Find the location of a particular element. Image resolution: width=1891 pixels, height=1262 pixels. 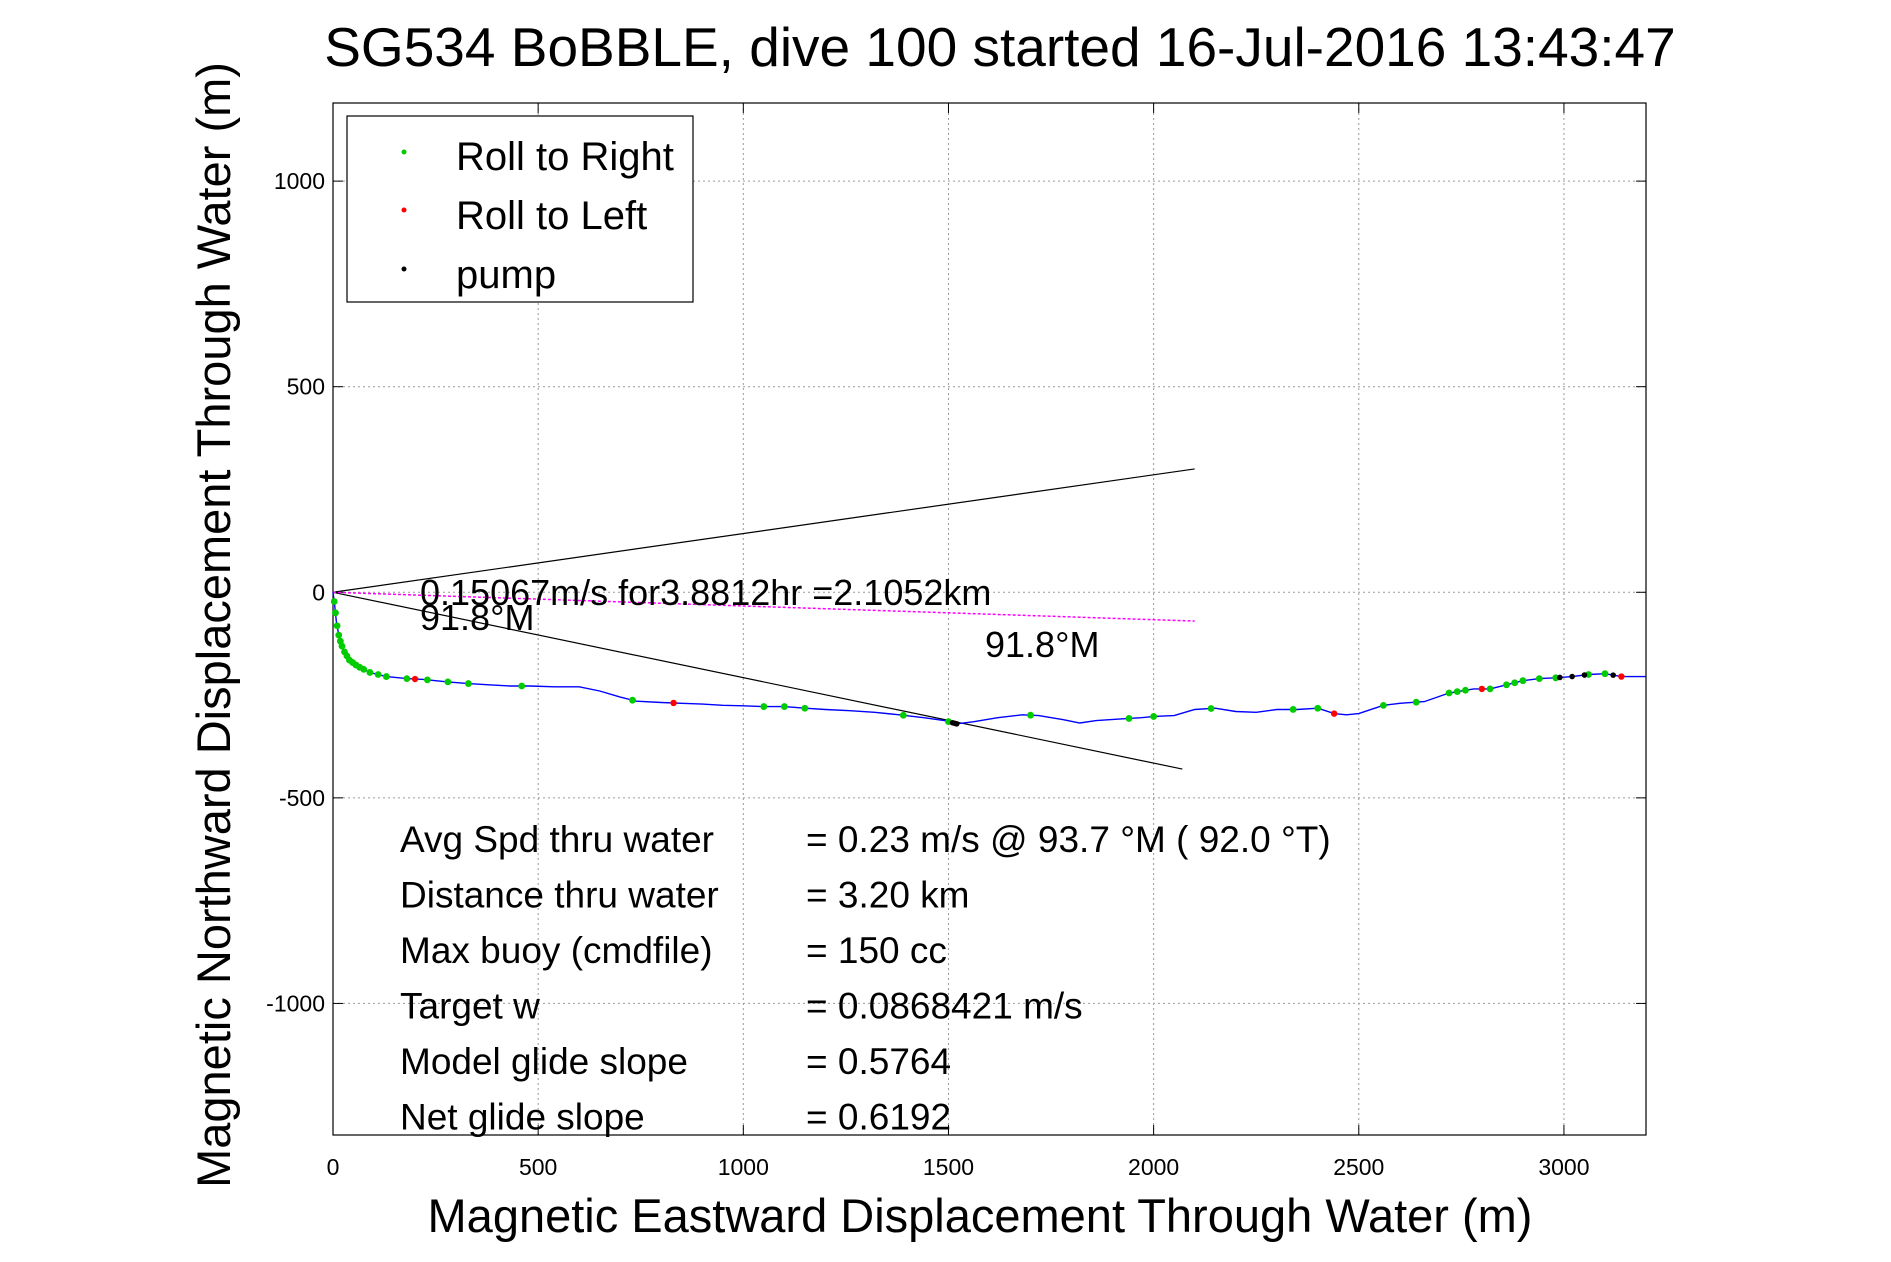

y-tick-label: 500 is located at coordinates (306, 387).